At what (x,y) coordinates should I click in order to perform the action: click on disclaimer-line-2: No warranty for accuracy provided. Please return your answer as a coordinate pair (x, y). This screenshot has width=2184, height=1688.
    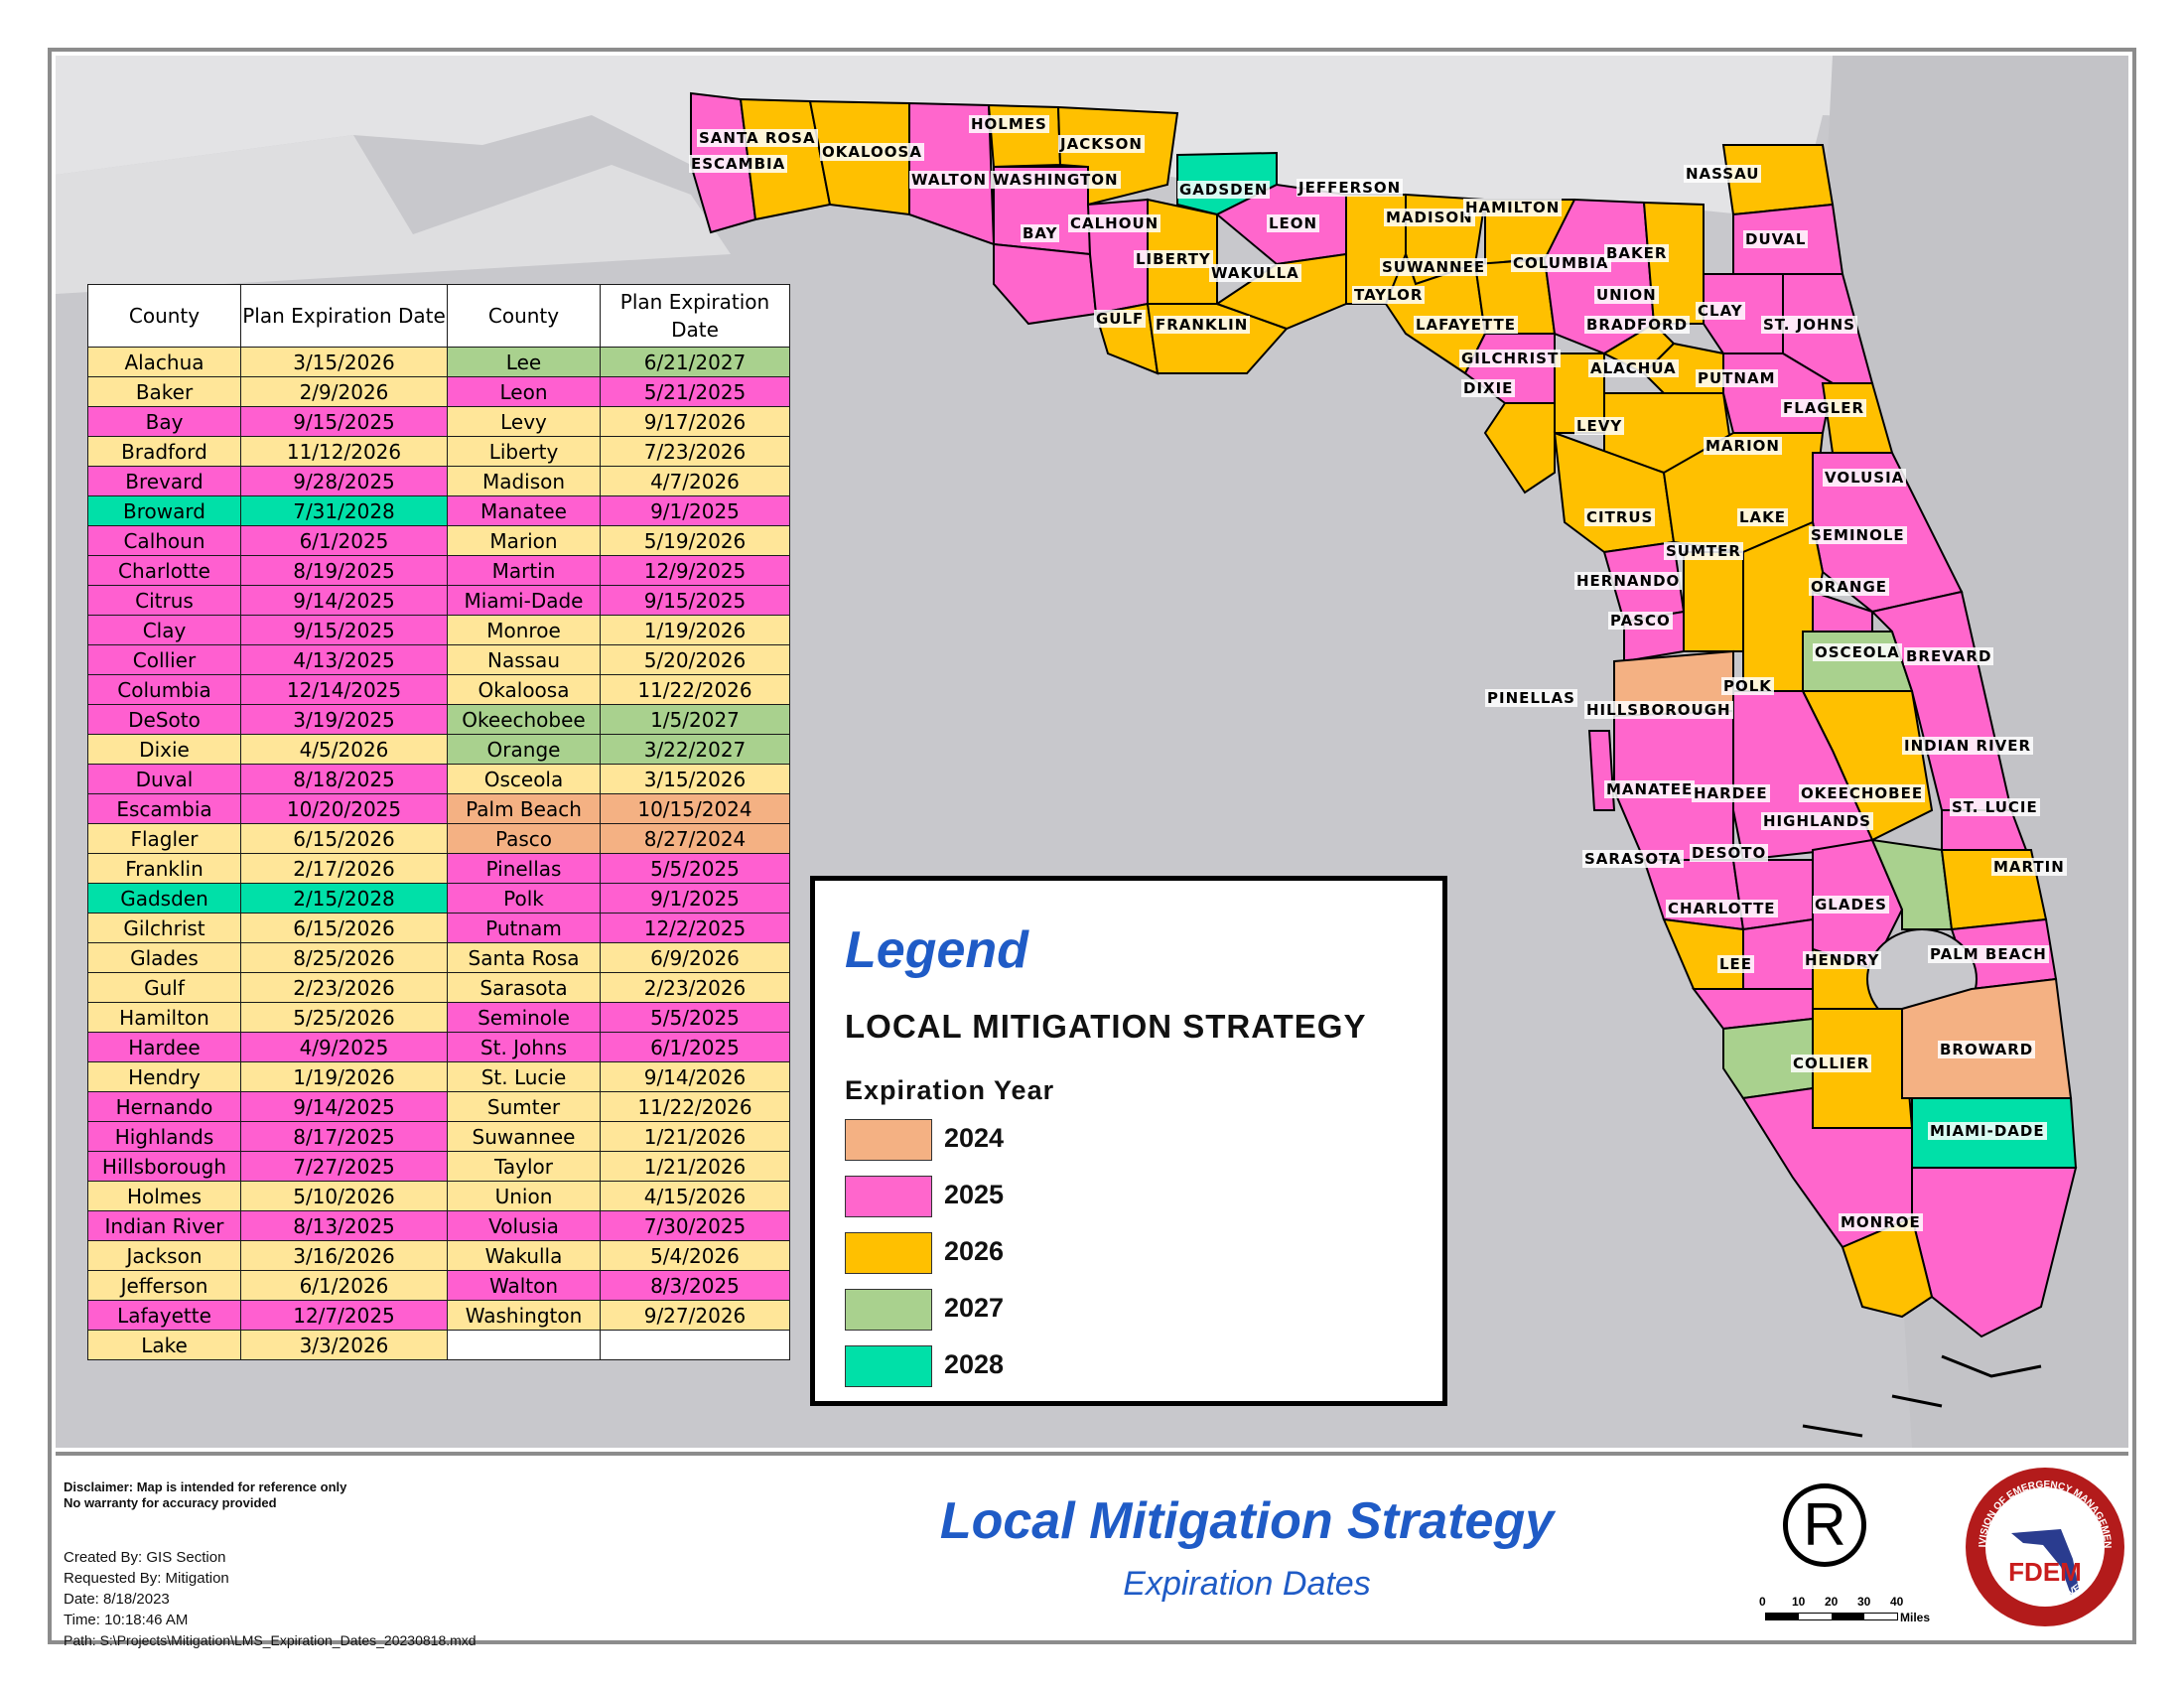
    Looking at the image, I should click on (170, 1502).